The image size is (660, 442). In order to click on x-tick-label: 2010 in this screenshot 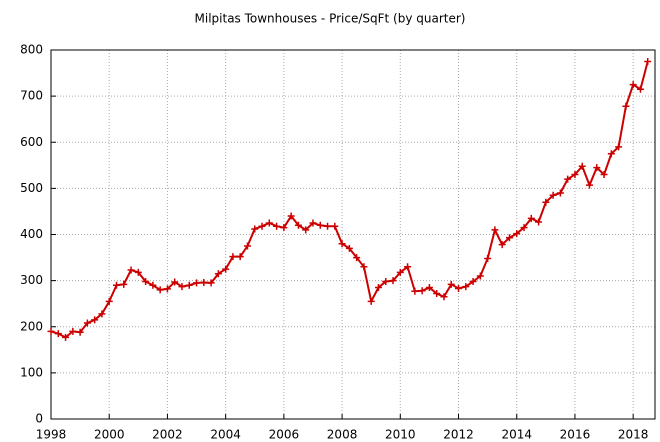, I will do `click(400, 435)`.